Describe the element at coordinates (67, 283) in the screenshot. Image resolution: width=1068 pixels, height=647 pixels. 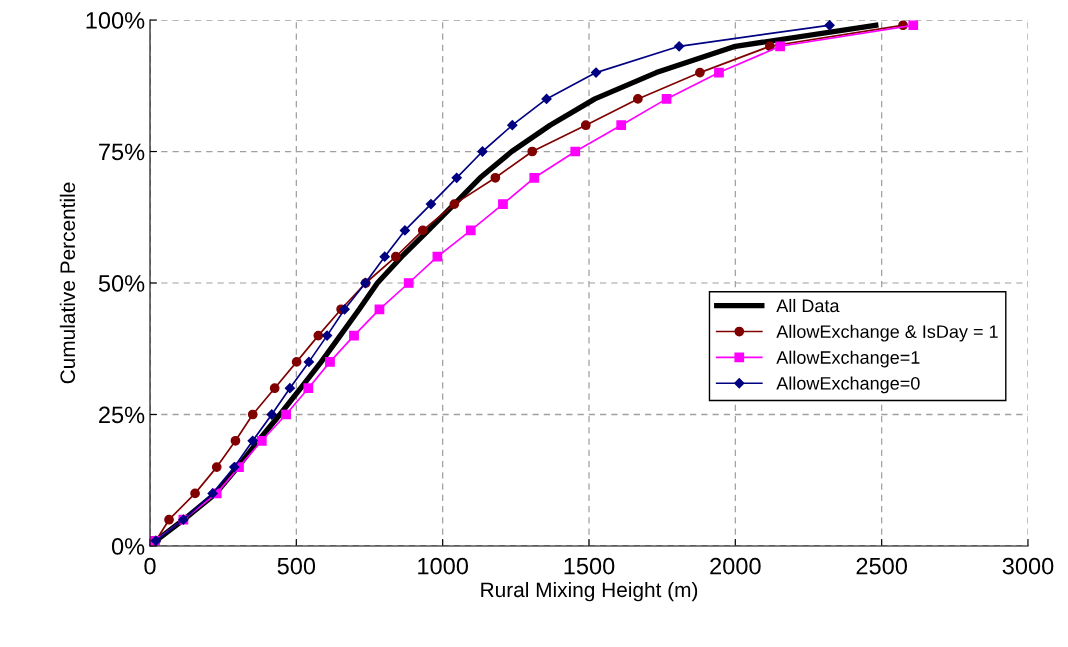
I see `y-axis-title: Cumulative Percentile` at that location.